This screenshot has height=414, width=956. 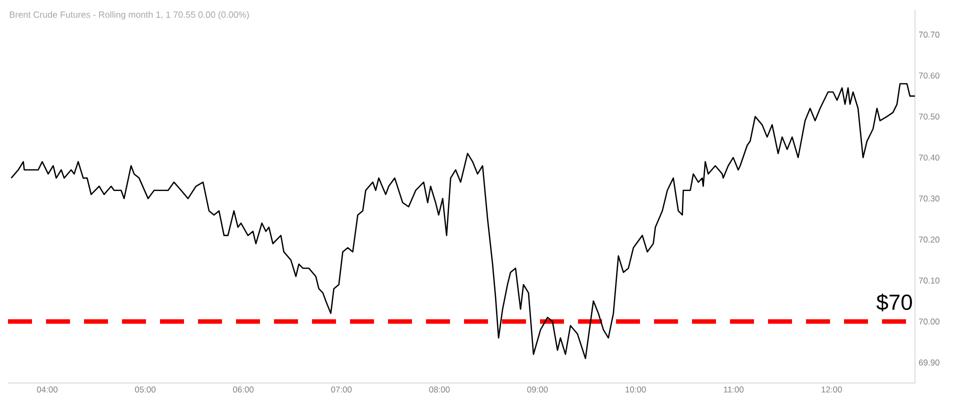 I want to click on ref-line-label: $70, so click(x=894, y=303).